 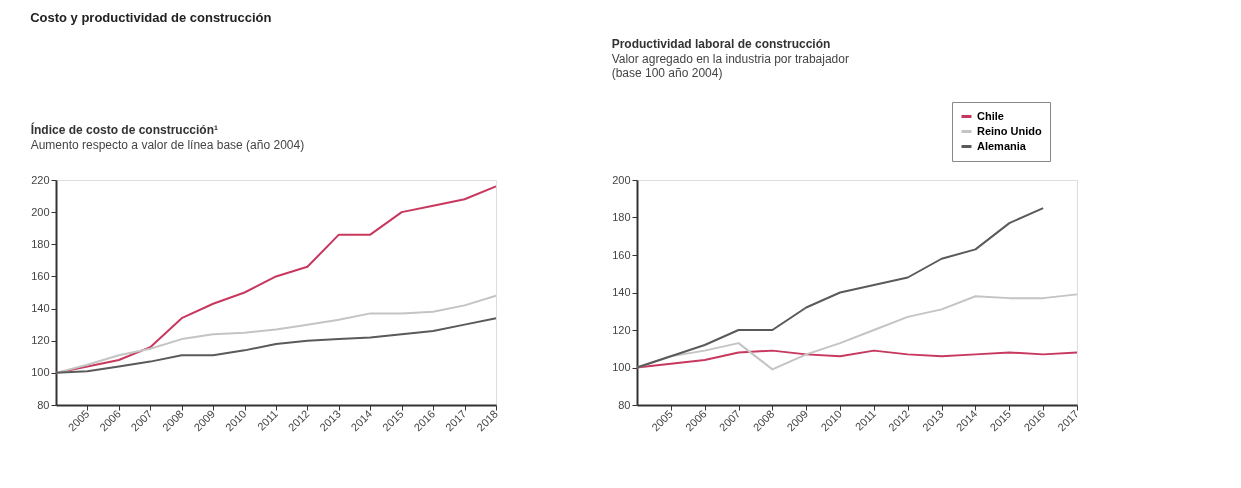 I want to click on legend-label: Reino Unido, so click(x=1010, y=130).